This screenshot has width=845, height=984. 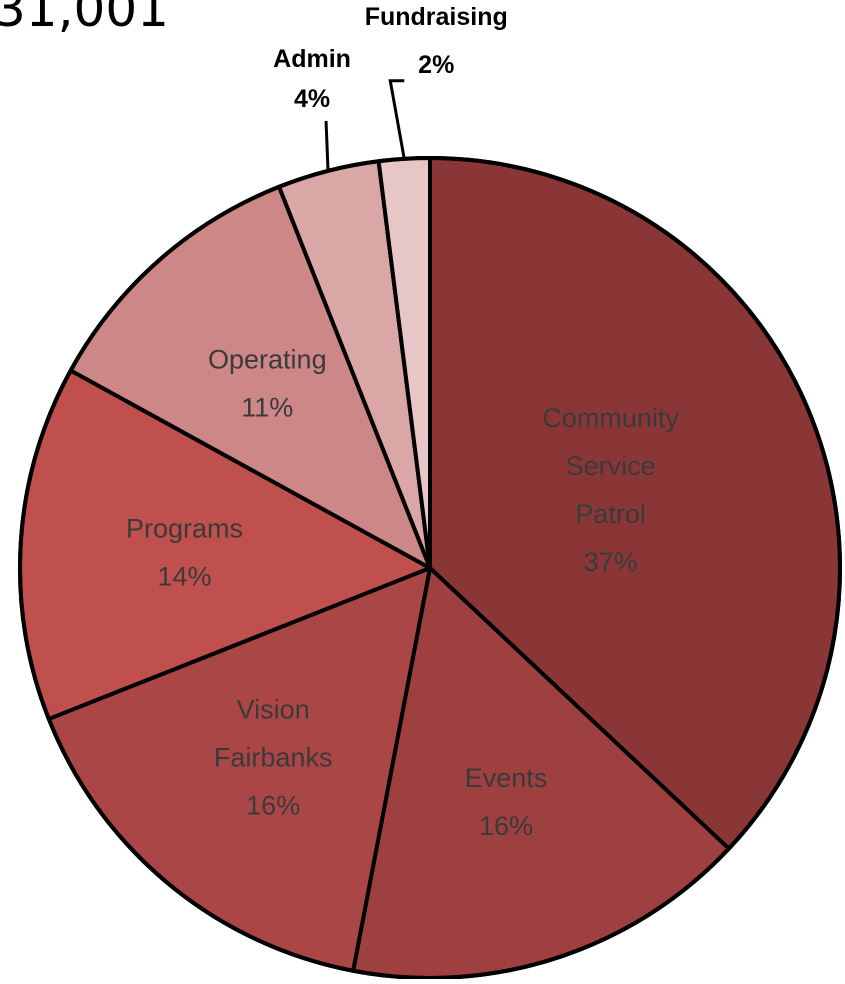 What do you see at coordinates (436, 65) in the screenshot?
I see `data-label-fundraising-pct: 2%` at bounding box center [436, 65].